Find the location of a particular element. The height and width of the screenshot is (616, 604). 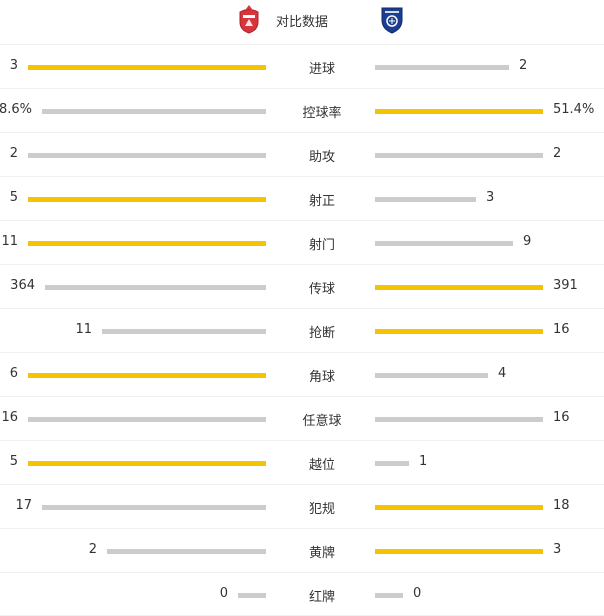

stat-row: 364 传球 391 is located at coordinates (302, 286).